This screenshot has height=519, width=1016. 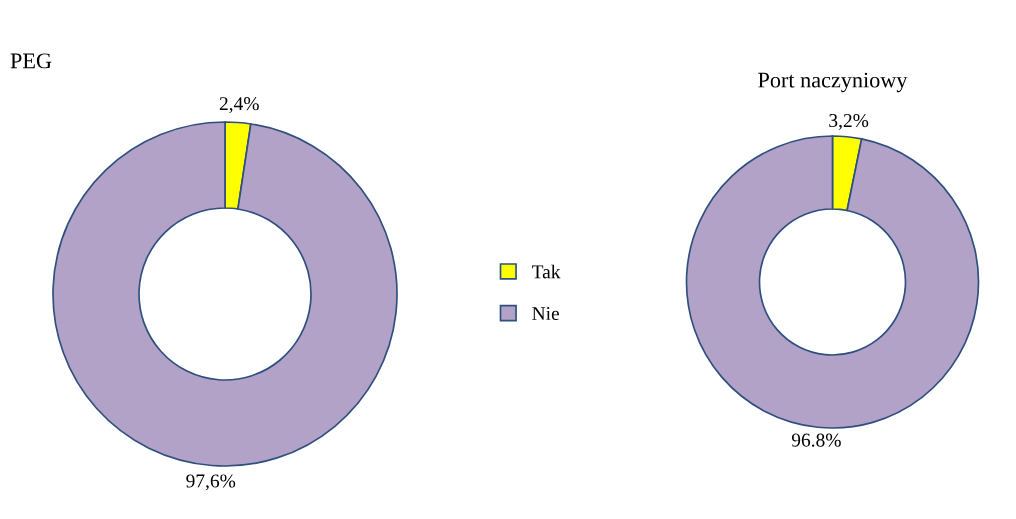 What do you see at coordinates (239, 105) in the screenshot?
I see `data-label: 2,4%` at bounding box center [239, 105].